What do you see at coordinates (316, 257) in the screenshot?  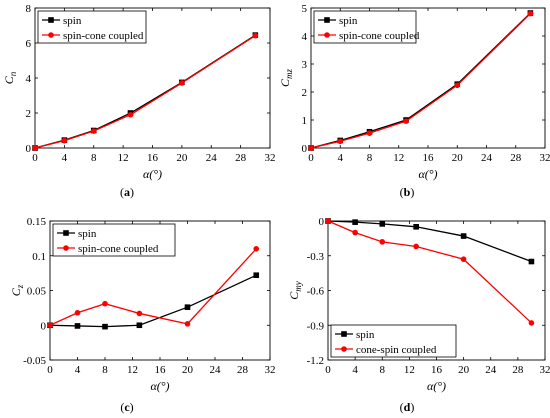 I see `y-tick-label: -0.3` at bounding box center [316, 257].